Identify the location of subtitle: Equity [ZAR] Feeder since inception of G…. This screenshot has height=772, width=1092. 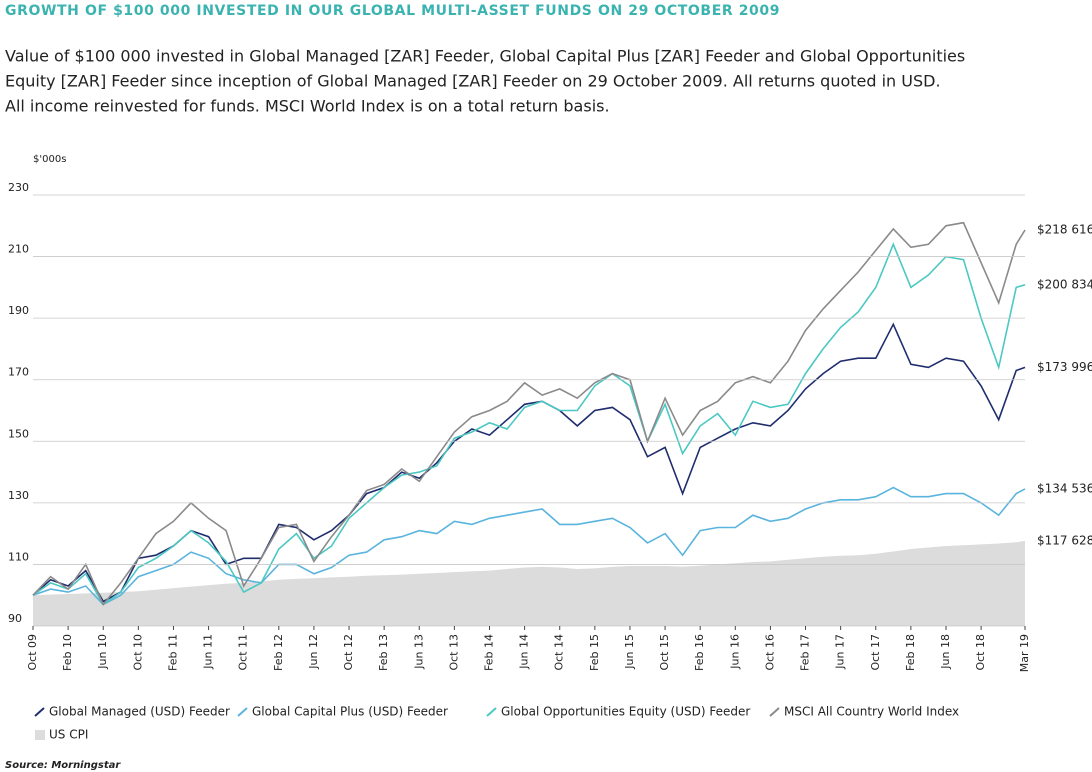
(473, 81).